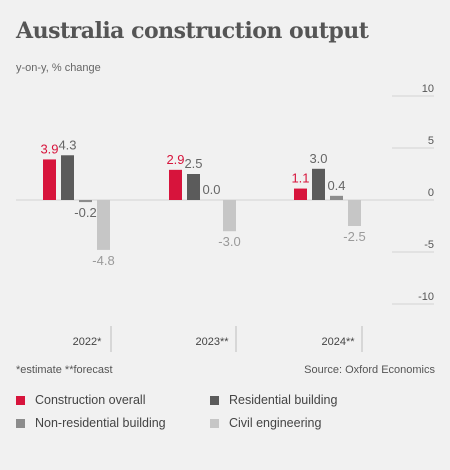 This screenshot has height=470, width=450. I want to click on legend-swatch-non-residential-building, so click(20, 423).